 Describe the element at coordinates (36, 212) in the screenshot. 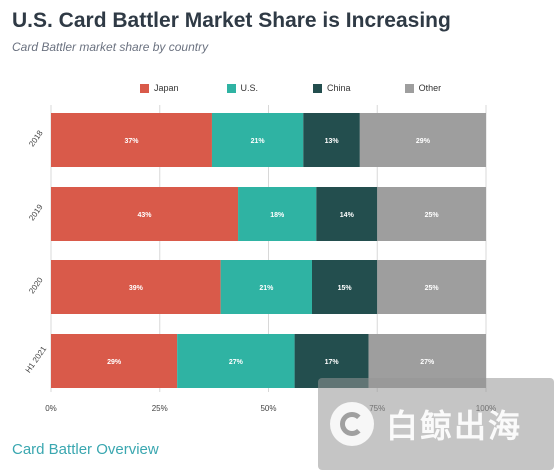

I see `y-category-label: 2019` at that location.